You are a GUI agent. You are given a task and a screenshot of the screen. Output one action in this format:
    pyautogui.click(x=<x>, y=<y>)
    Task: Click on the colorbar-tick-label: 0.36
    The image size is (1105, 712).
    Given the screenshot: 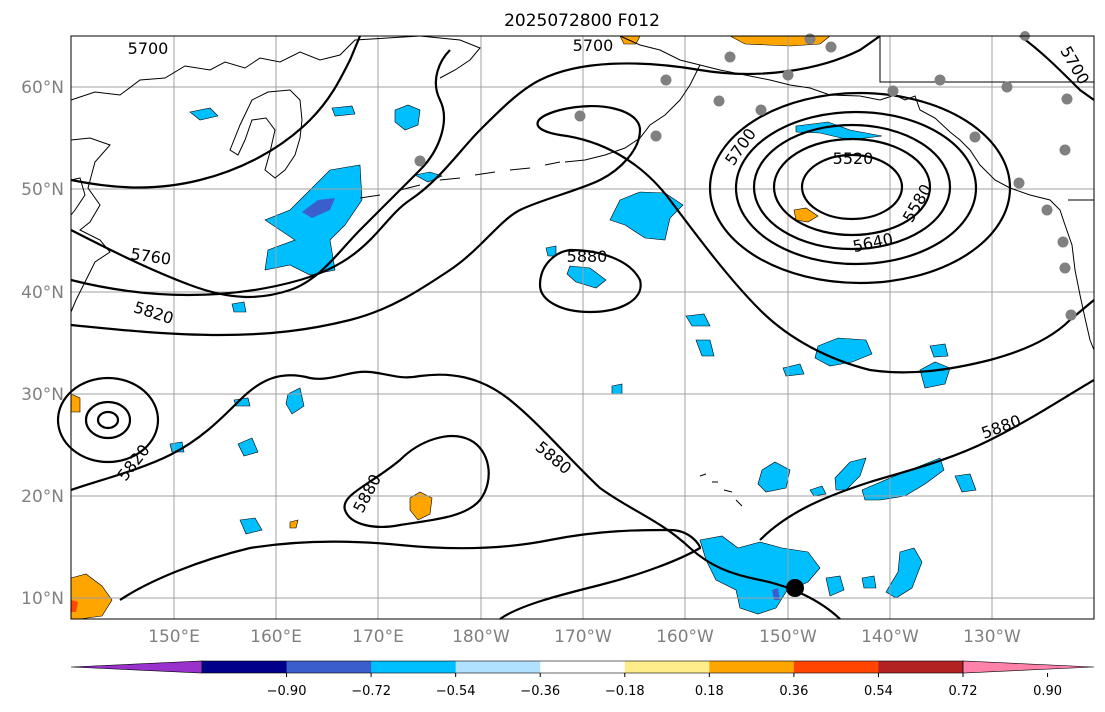 What is the action you would take?
    pyautogui.click(x=793, y=691)
    